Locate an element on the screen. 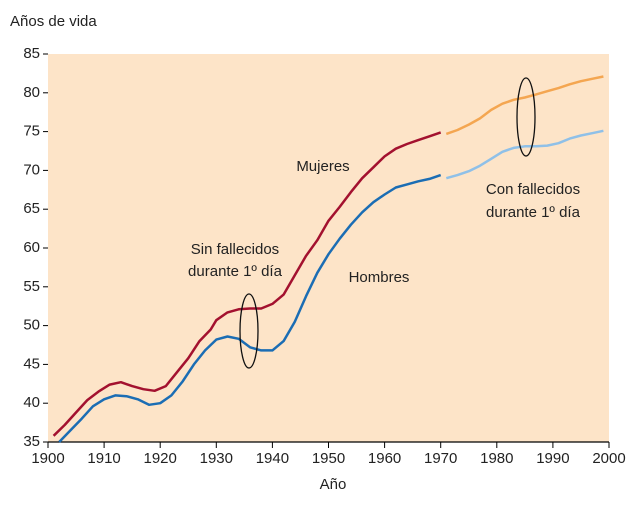 The image size is (636, 518). y-tick-label: 85 is located at coordinates (31, 53).